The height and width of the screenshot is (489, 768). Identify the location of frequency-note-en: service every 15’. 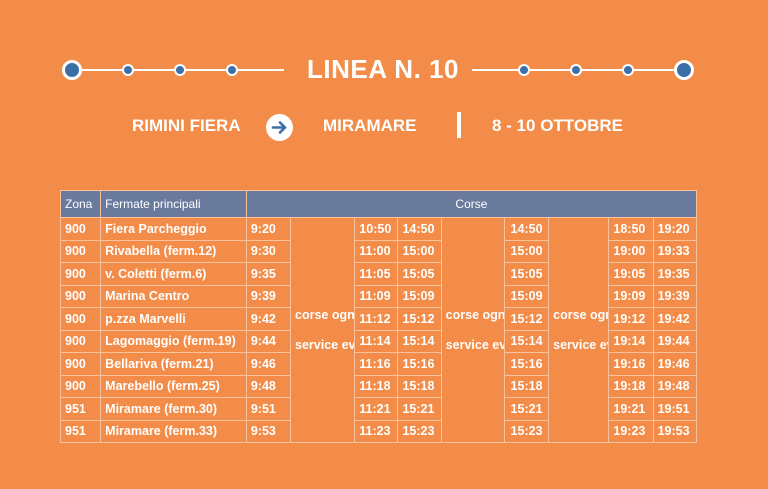
(580, 345).